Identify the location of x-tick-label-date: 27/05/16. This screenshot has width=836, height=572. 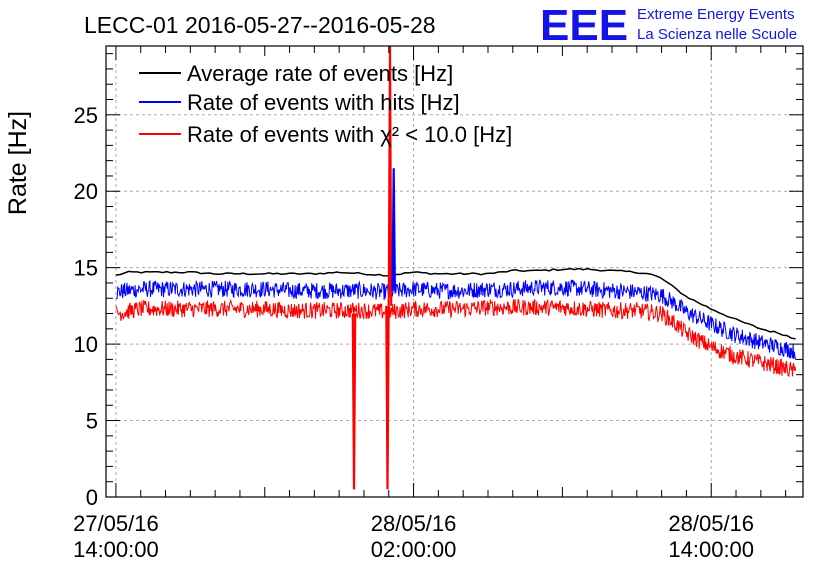
(116, 523).